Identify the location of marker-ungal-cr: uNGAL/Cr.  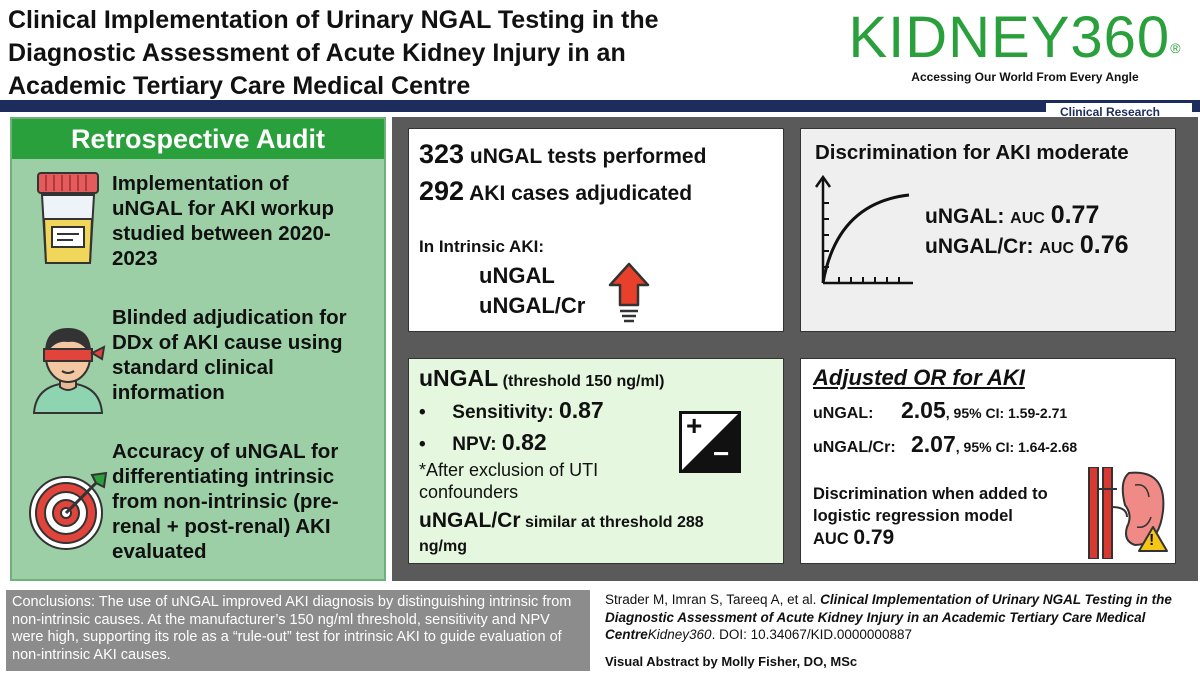
(532, 305).